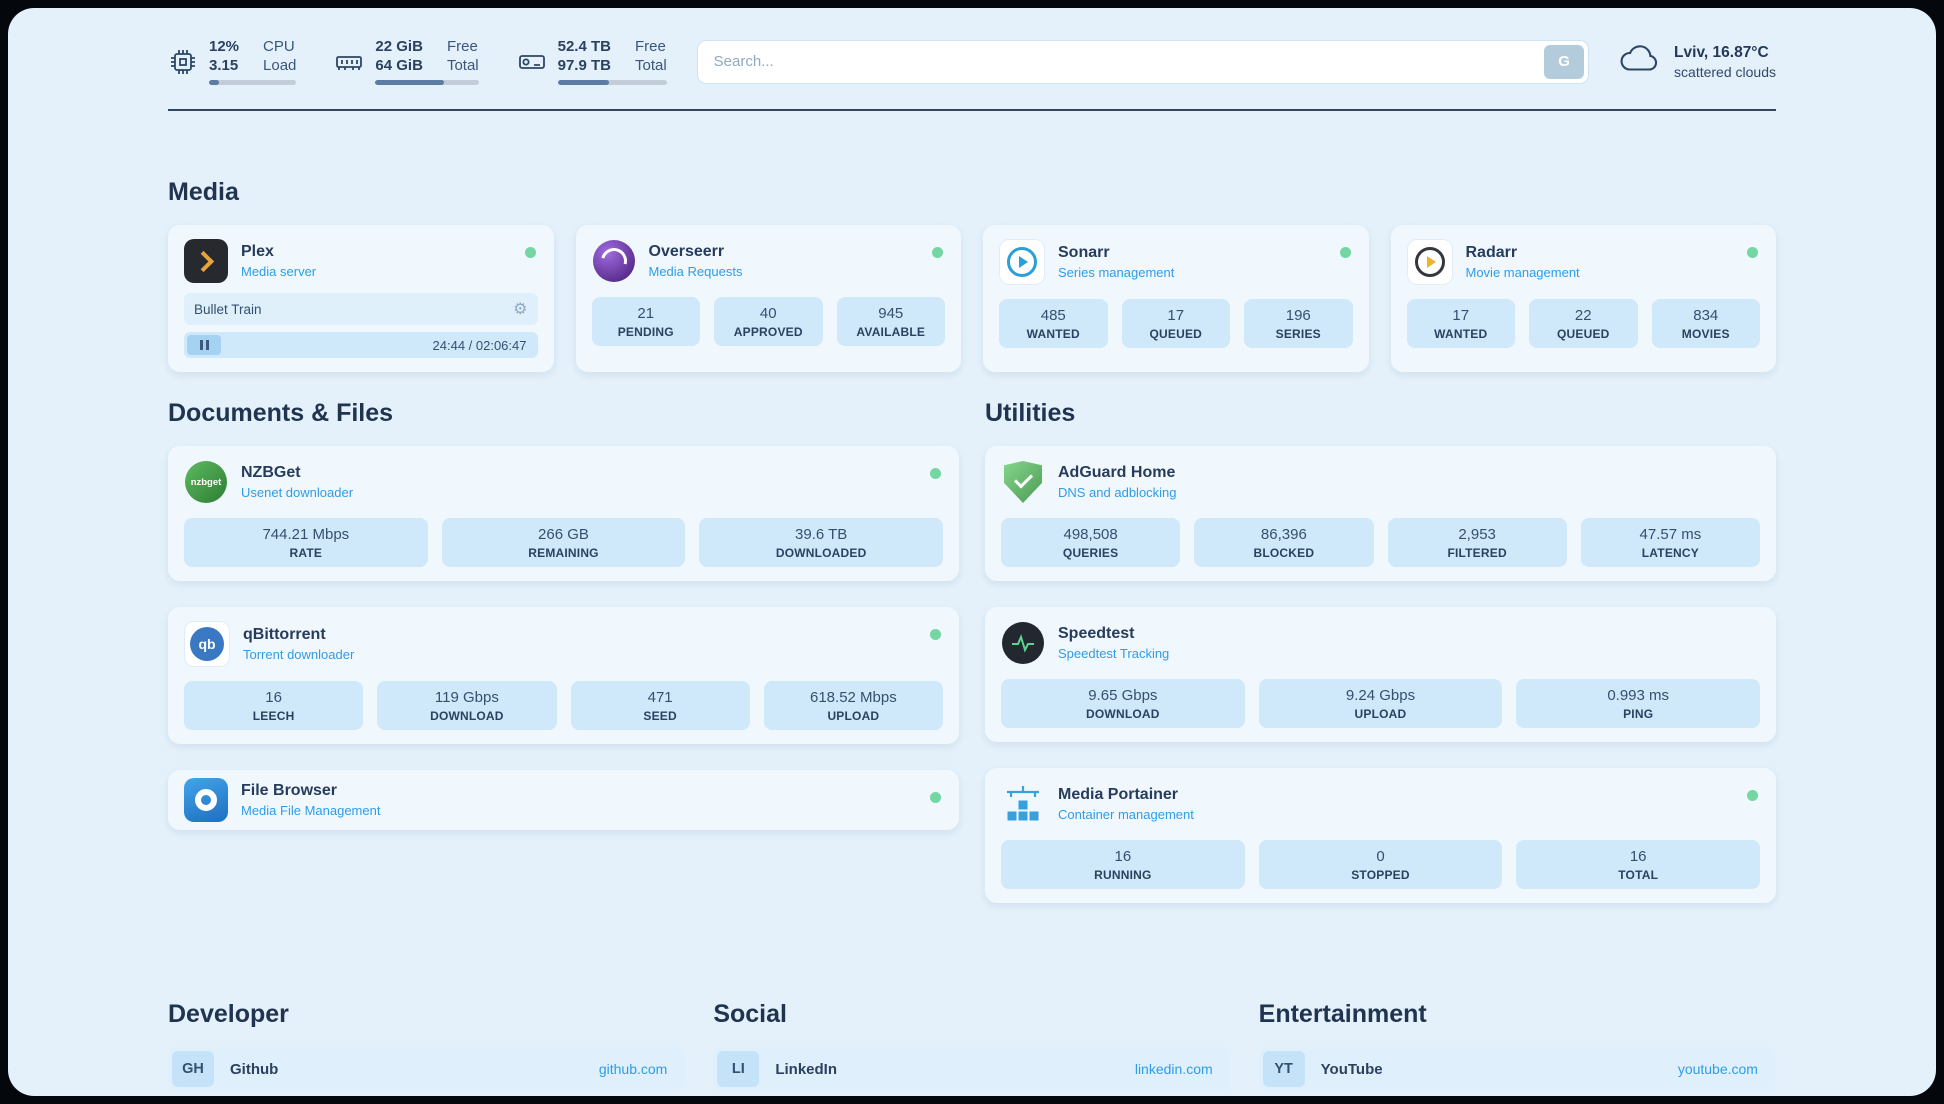  Describe the element at coordinates (612, 82) in the screenshot. I see `disk-progress-bar` at that location.